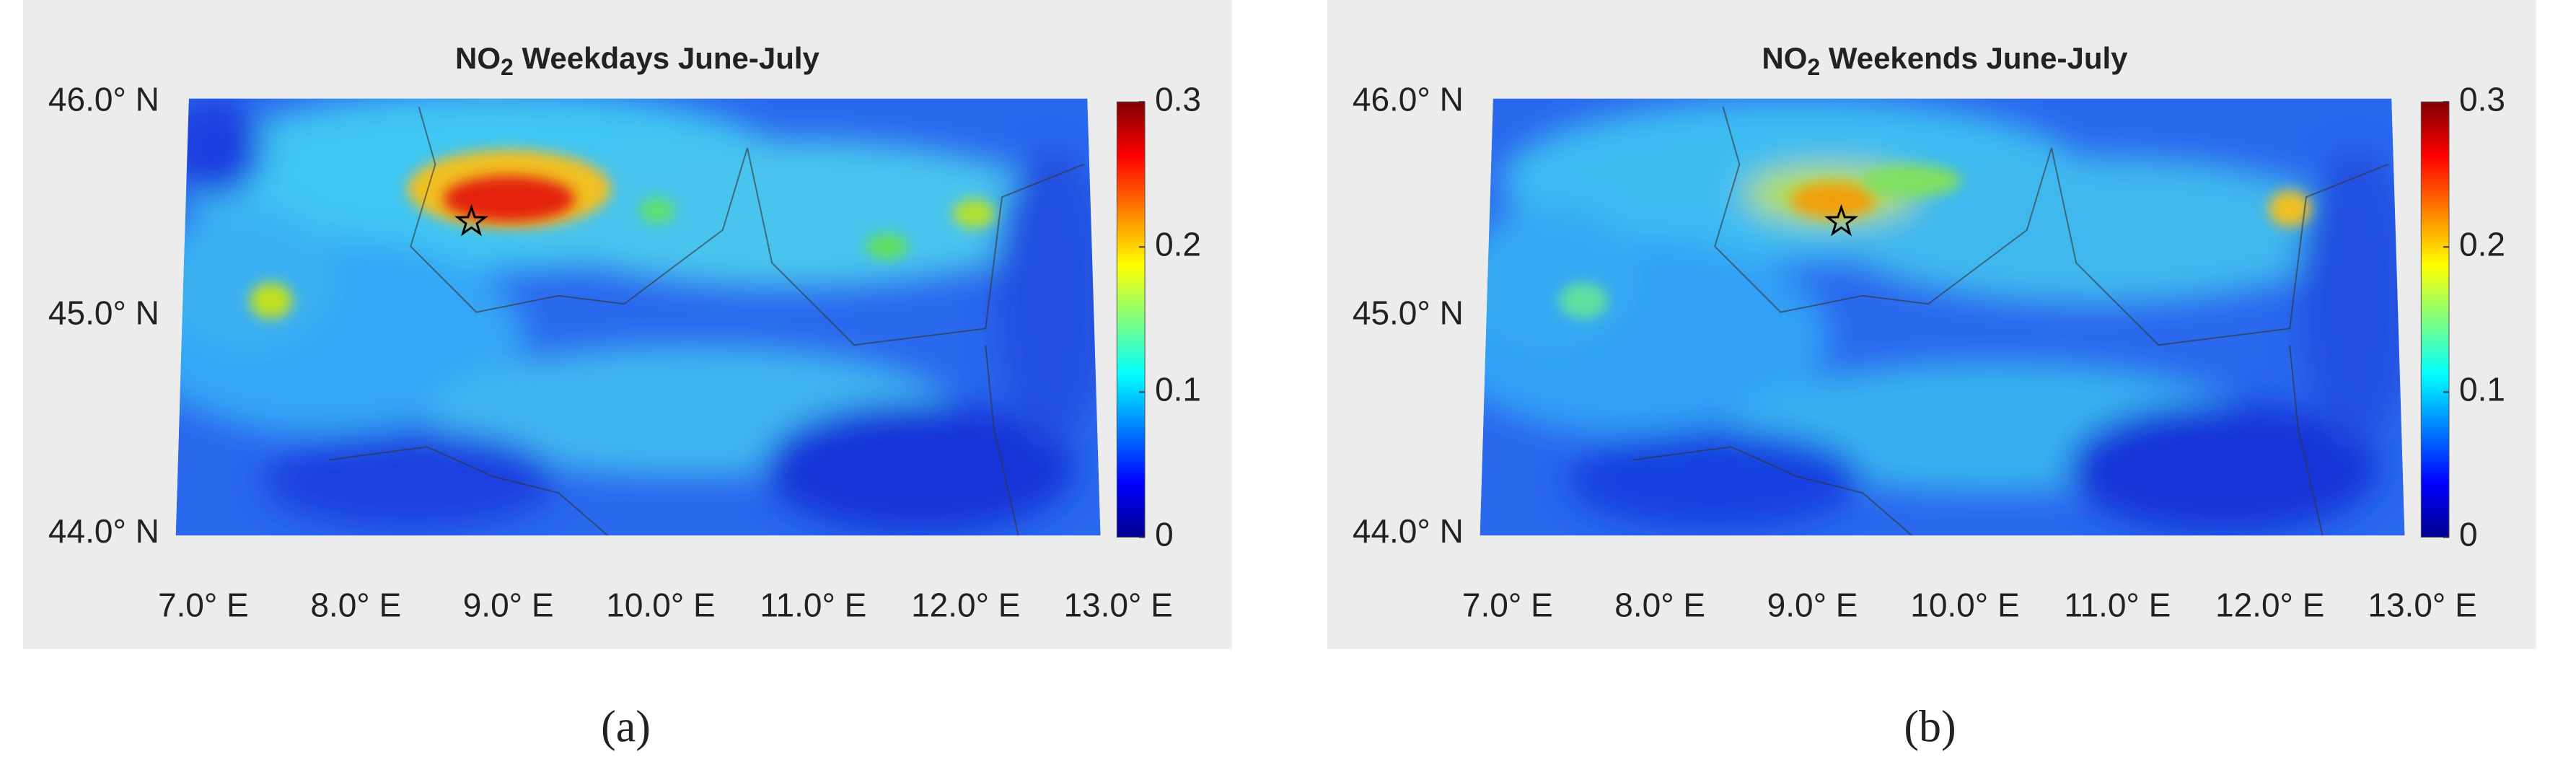 The width and height of the screenshot is (2576, 772). Describe the element at coordinates (1974, 58) in the screenshot. I see `title-rest: Weekends June-July` at that location.